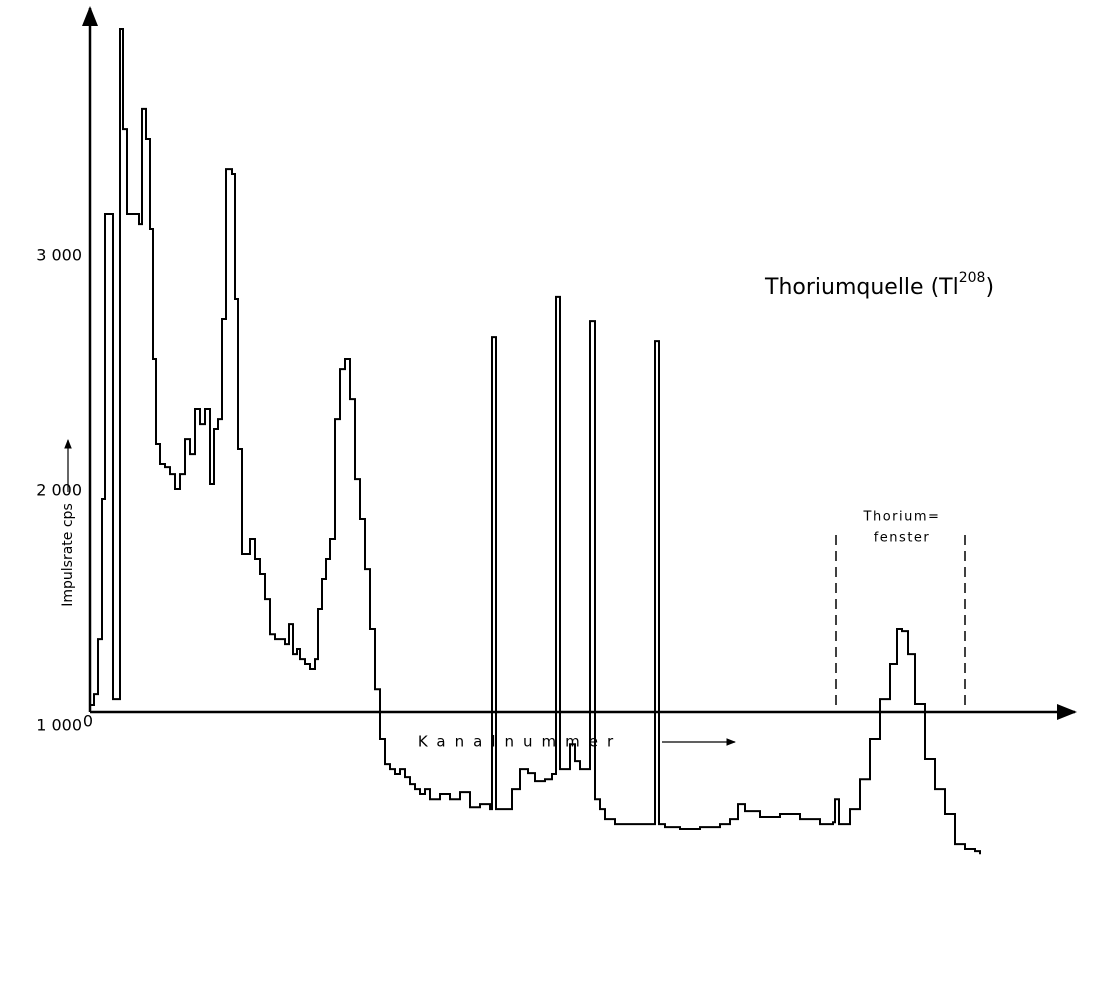 The image size is (1095, 1003). Describe the element at coordinates (59, 725) in the screenshot. I see `y-tick-label: 1 000` at that location.